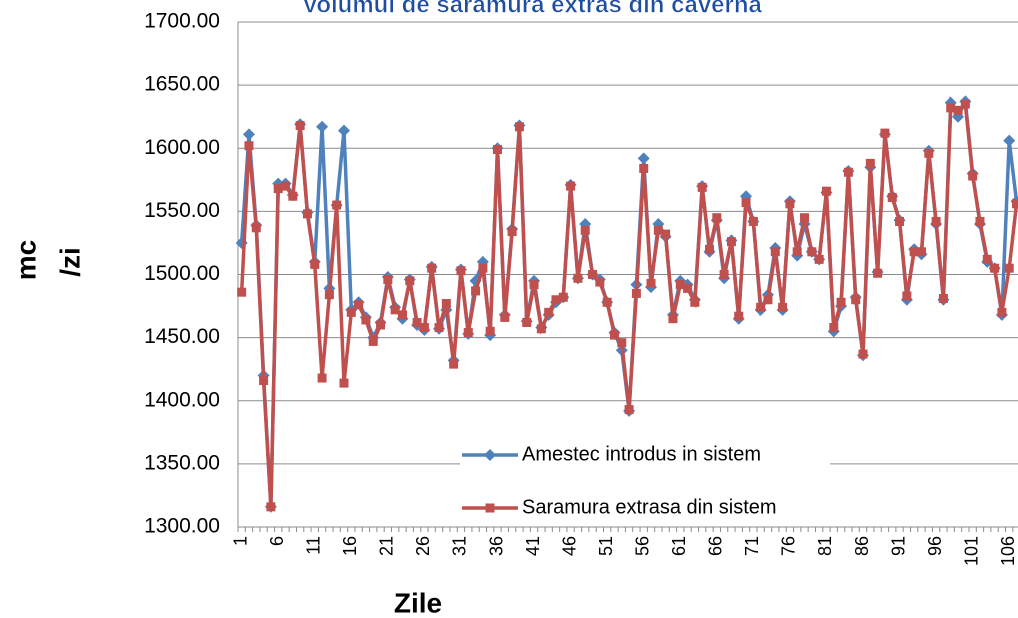  I want to click on x-tick-label: 86, so click(862, 546).